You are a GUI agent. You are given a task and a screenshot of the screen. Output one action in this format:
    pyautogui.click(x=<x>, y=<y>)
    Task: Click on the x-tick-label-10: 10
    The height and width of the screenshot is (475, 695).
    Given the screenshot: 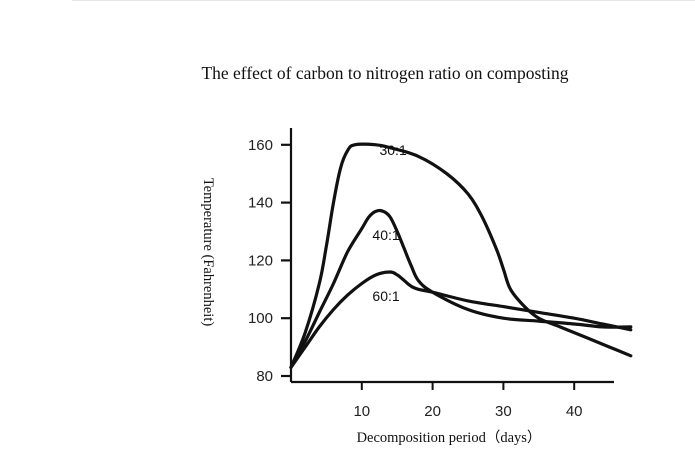 What is the action you would take?
    pyautogui.click(x=361, y=411)
    